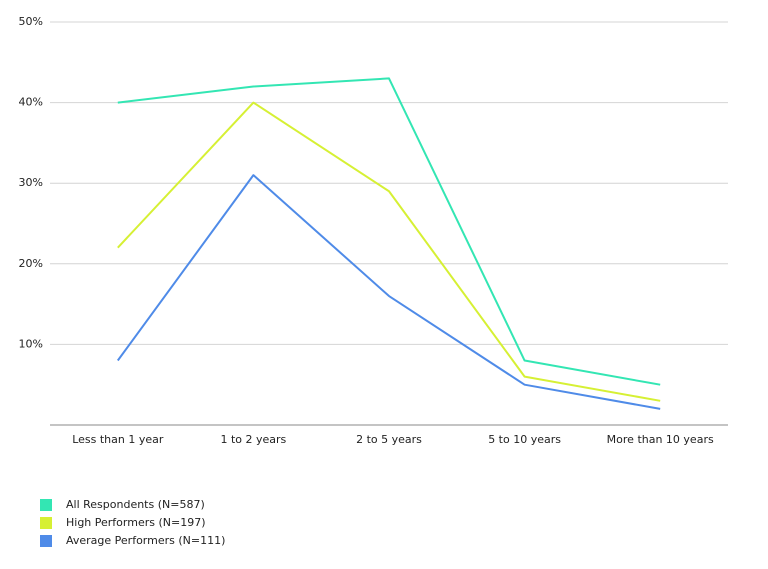 Image resolution: width=768 pixels, height=569 pixels. Describe the element at coordinates (31, 343) in the screenshot. I see `y-tick-label: 10%` at that location.